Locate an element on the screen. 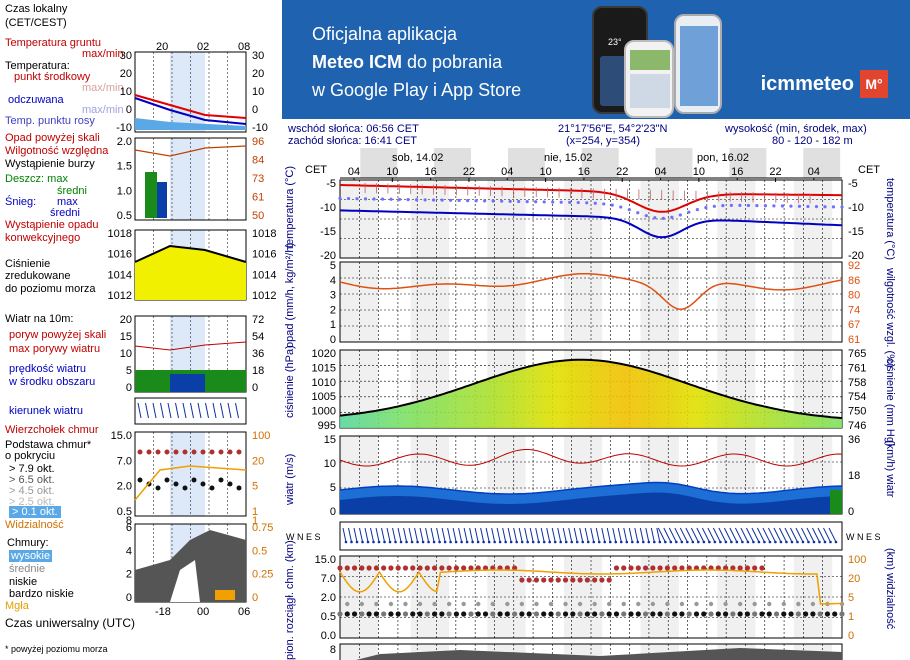 This screenshot has width=910, height=660. axis-tick-left: 8 is located at coordinates (333, 650).